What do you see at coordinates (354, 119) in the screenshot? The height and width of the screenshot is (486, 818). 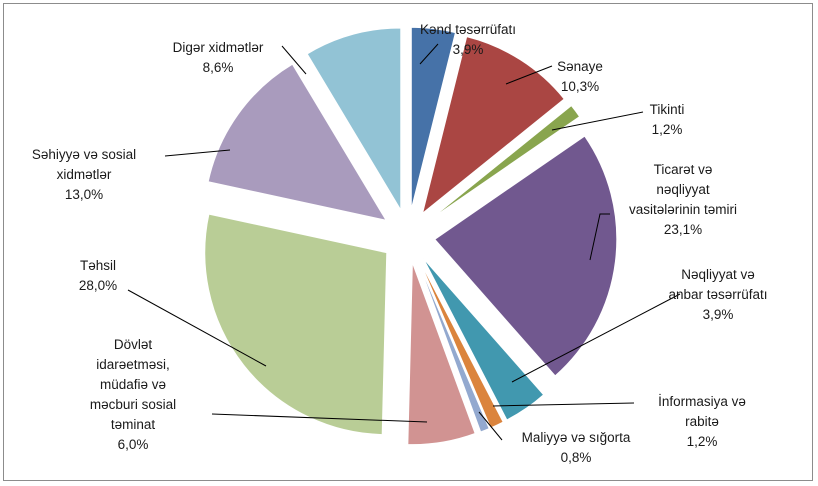 I see `pie-slice-dig-r-xidm-tl-r` at bounding box center [354, 119].